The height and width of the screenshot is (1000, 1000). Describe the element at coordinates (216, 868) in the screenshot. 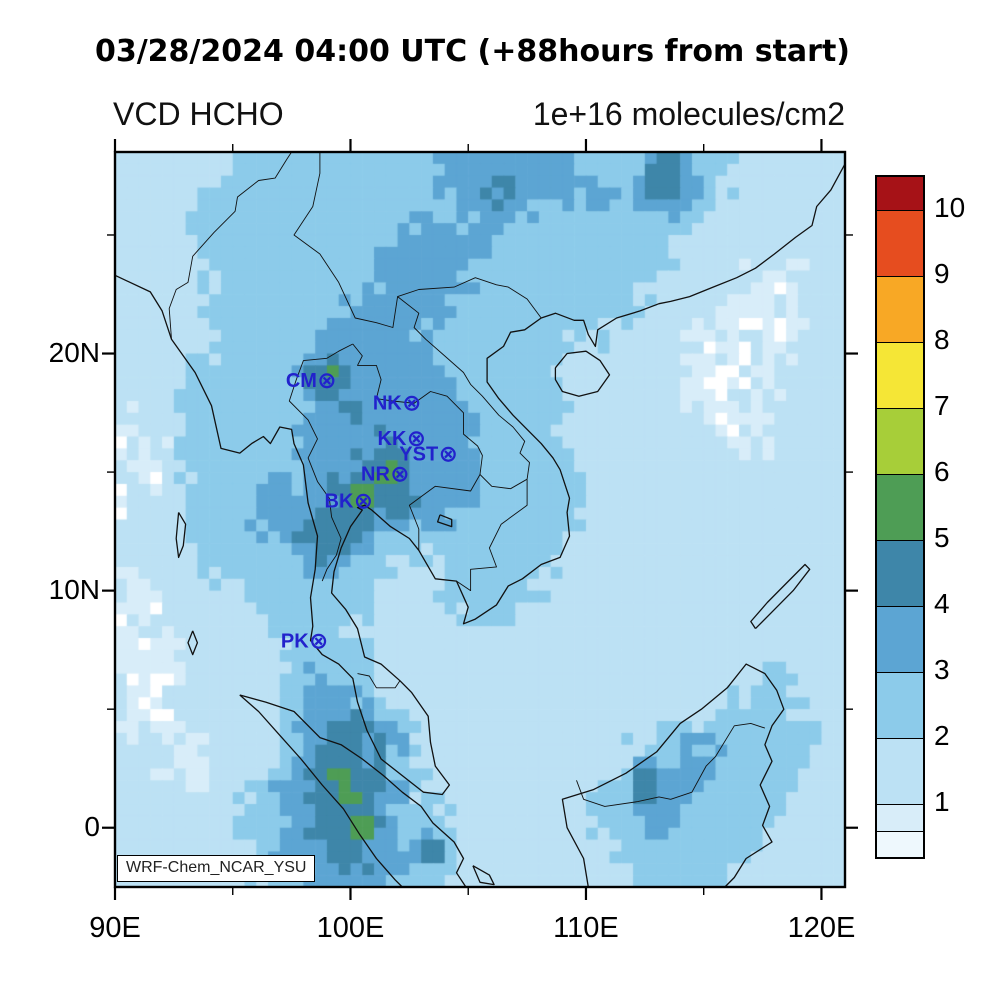

I see `model-watermark: WRF-Chem_NCAR_YSU` at that location.